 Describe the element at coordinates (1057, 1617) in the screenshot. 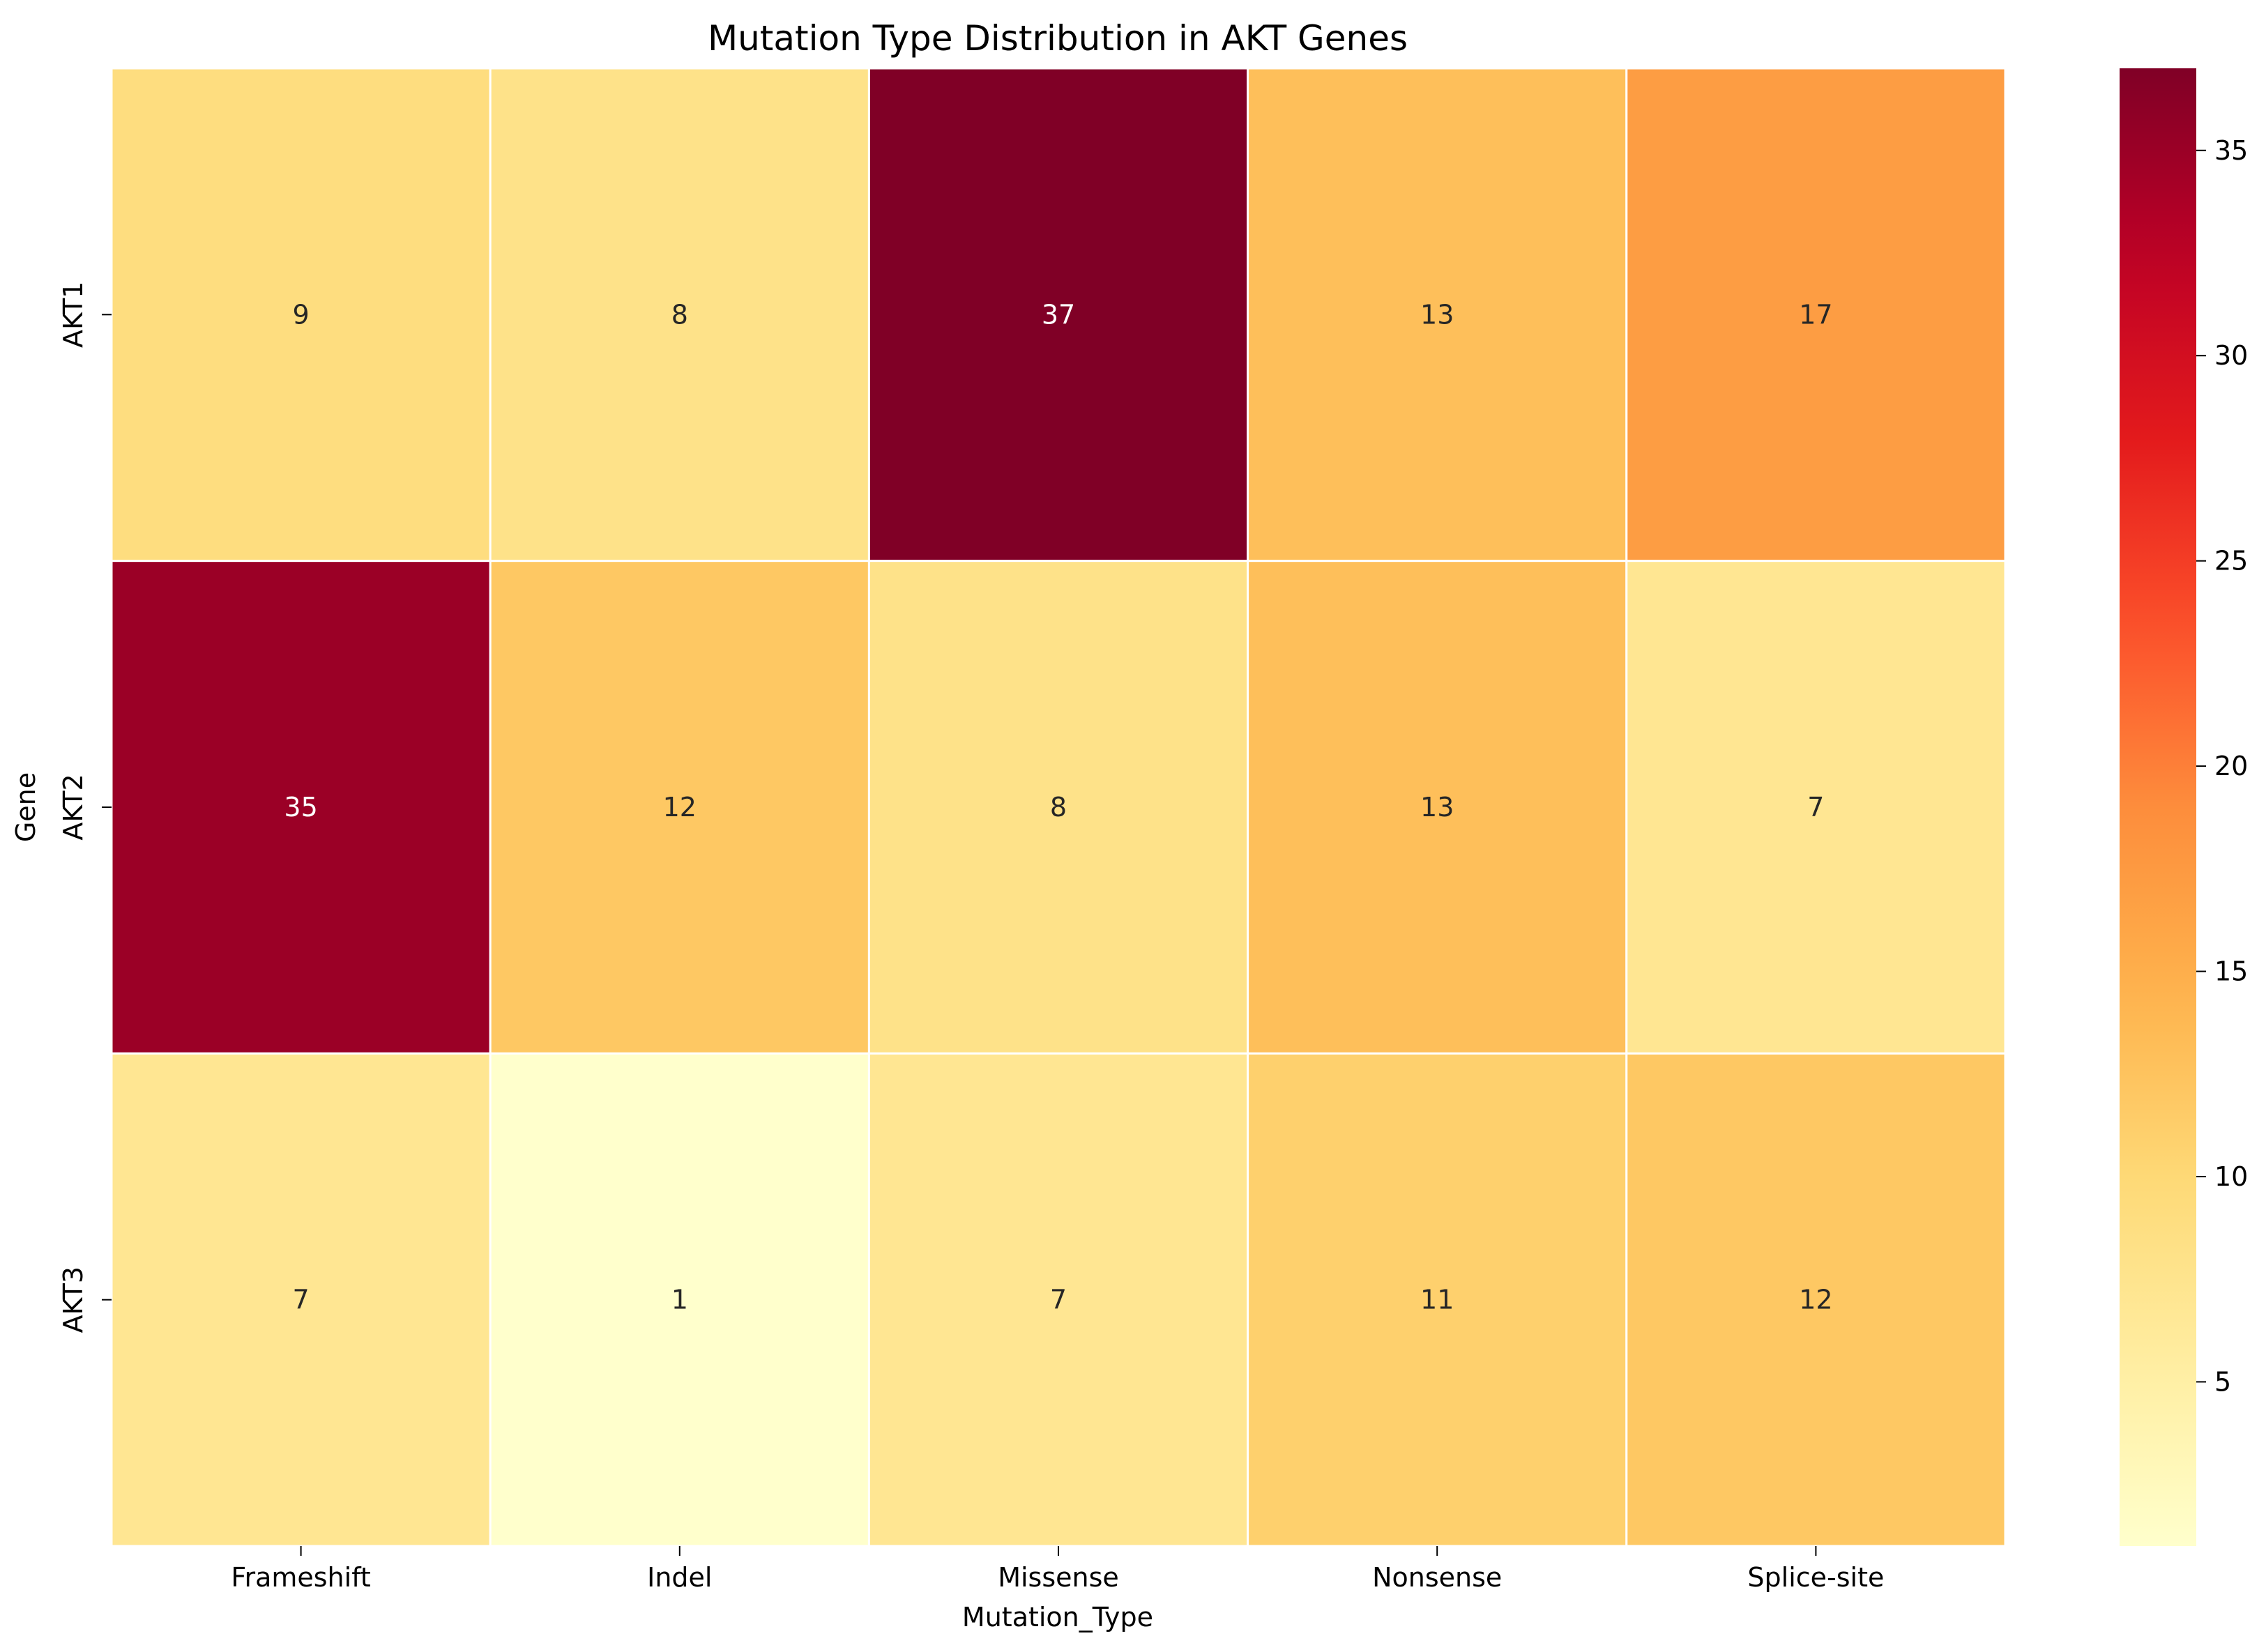

I see `x-axis-label: Mutation_Type` at that location.